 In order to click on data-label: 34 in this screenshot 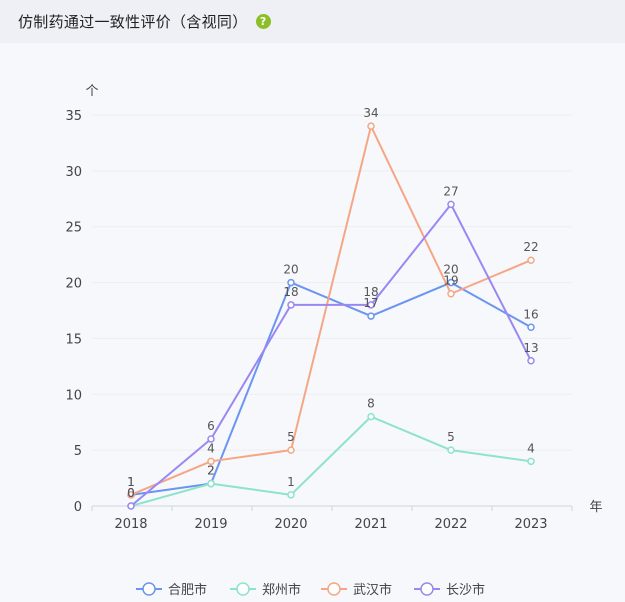, I will do `click(370, 113)`.